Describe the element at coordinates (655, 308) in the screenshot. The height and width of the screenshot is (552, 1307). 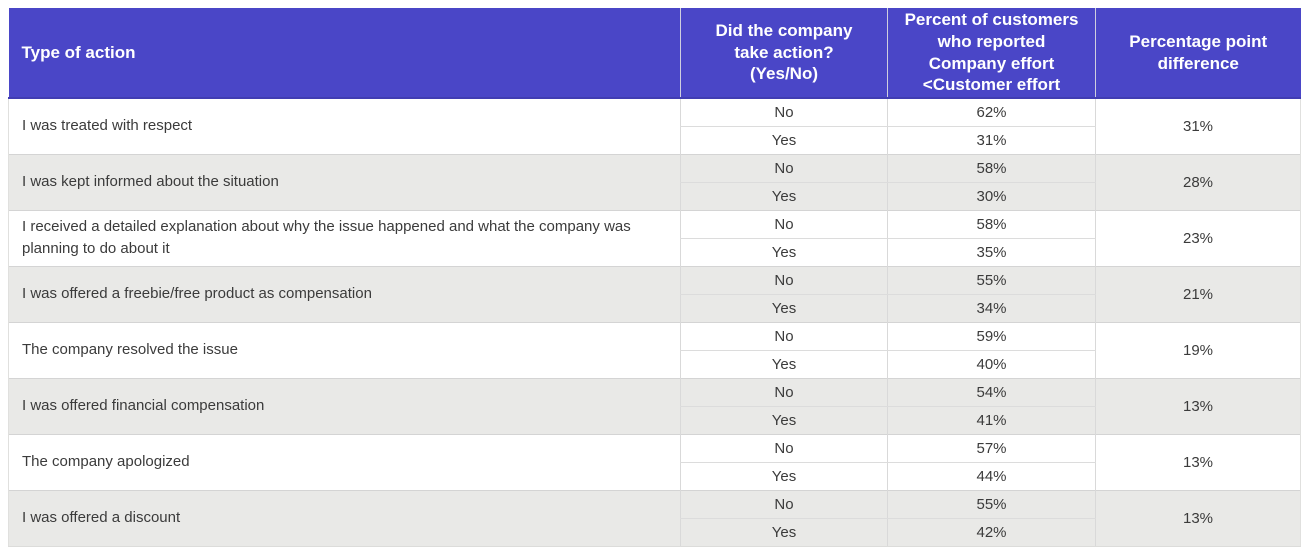
I see `table-row: Yes 34%` at that location.